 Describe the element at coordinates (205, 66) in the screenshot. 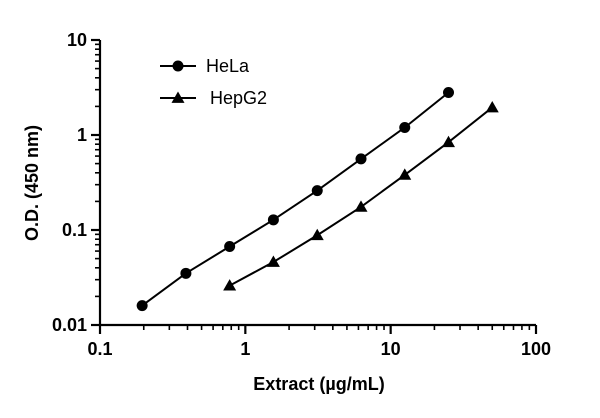

I see `legend-item-hela: HeLa` at that location.